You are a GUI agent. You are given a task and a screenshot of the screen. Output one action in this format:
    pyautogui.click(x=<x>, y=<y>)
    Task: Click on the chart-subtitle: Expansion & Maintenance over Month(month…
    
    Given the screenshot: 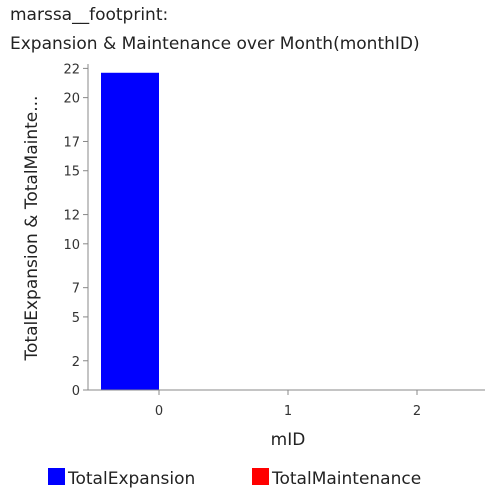 What is the action you would take?
    pyautogui.click(x=215, y=44)
    